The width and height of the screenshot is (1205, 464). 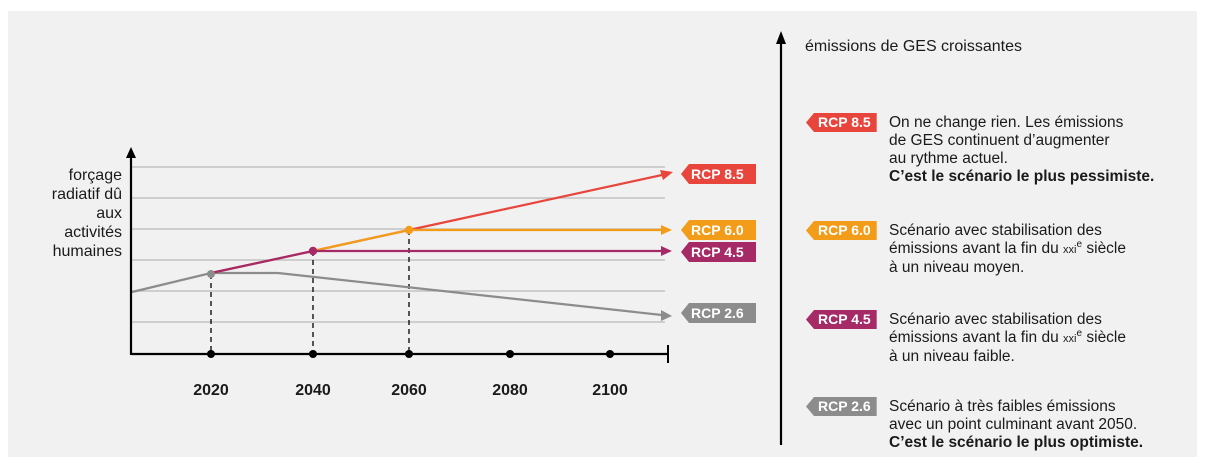 What do you see at coordinates (999, 140) in the screenshot?
I see `legend-line: de GES continuent d’augmenter` at bounding box center [999, 140].